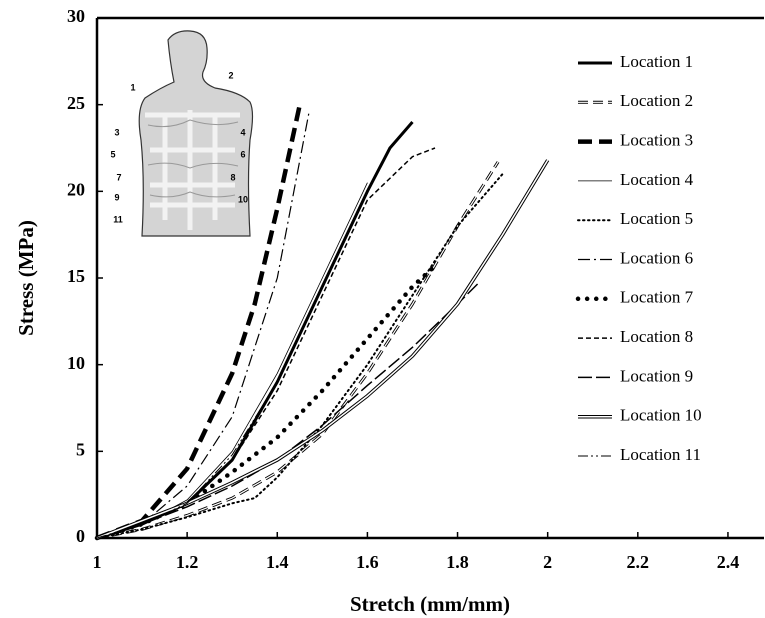 The image size is (765, 618). What do you see at coordinates (97, 562) in the screenshot?
I see `x-tick-label: 1` at bounding box center [97, 562].